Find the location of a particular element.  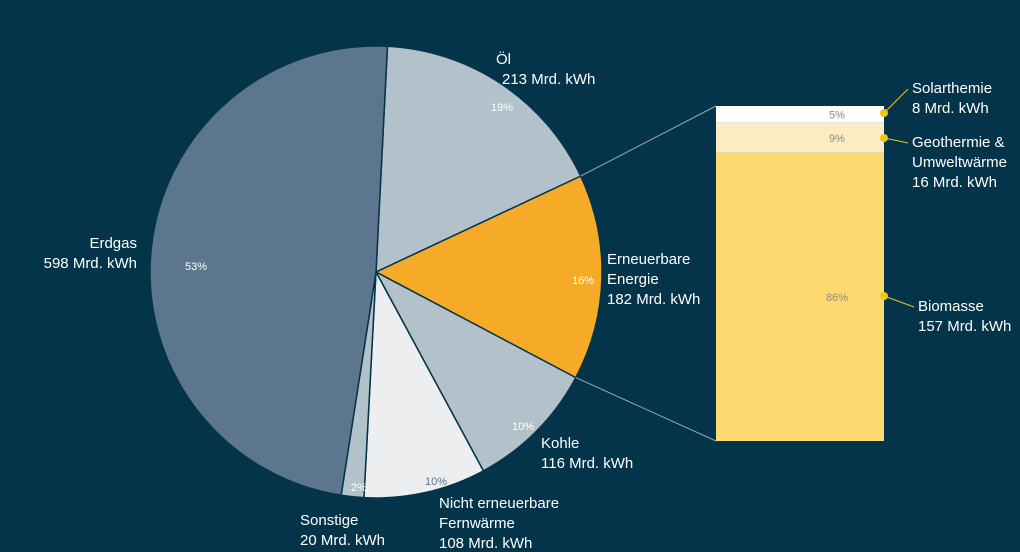

bar-label-geothermie-and-umweltwaerme-name-line-1: Geothermie & is located at coordinates (958, 142).